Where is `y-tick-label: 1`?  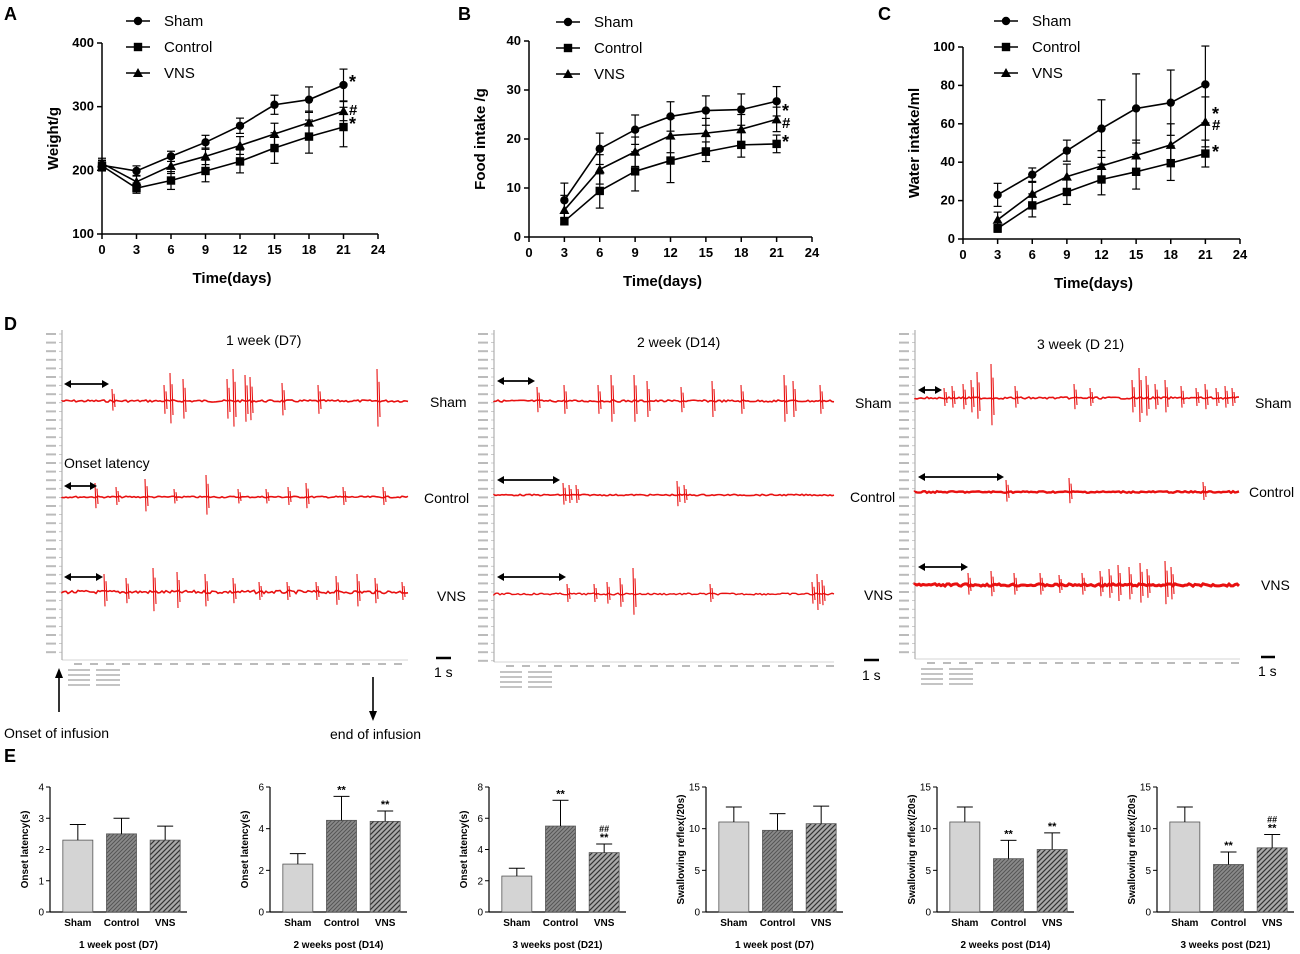 y-tick-label: 1 is located at coordinates (41, 881).